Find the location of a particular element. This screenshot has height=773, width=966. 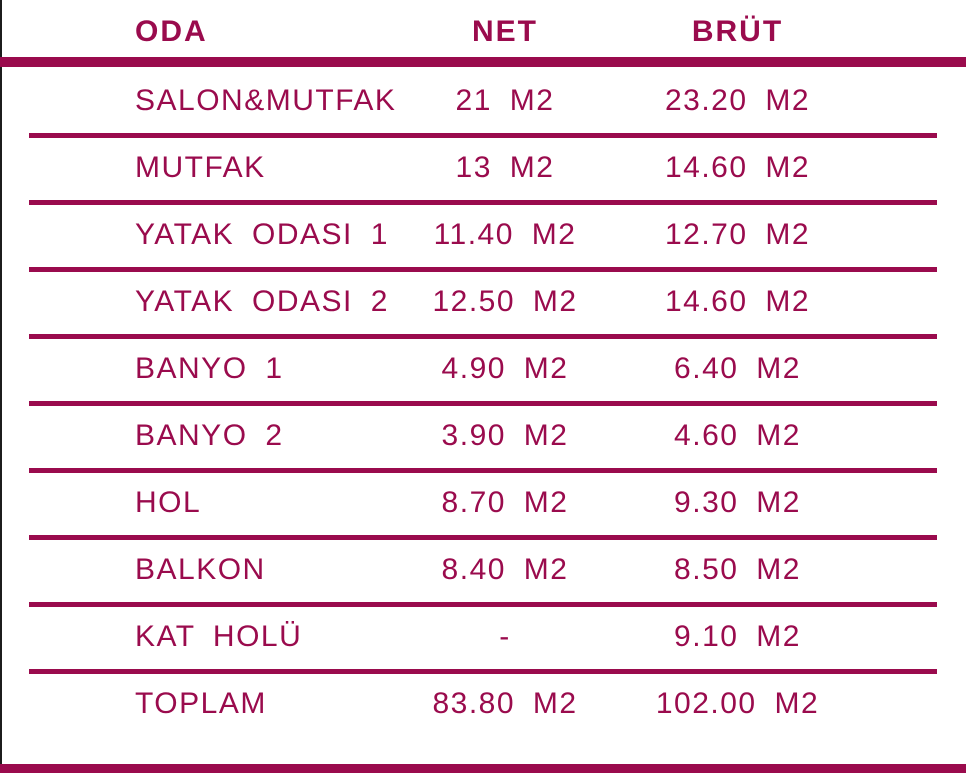

cell-net-area: 13 M2 is located at coordinates (505, 167).